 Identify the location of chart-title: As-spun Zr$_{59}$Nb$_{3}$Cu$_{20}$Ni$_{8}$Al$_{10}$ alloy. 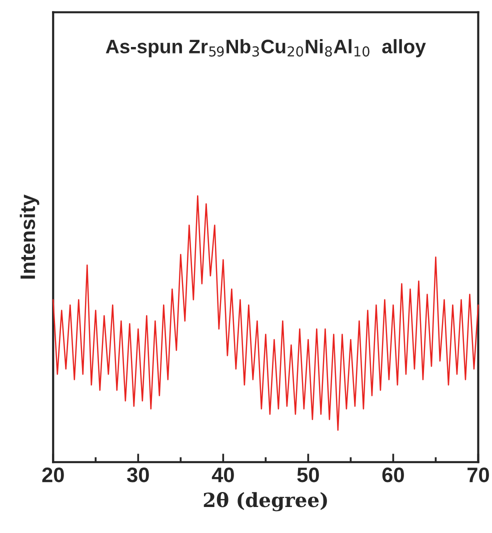
(266, 48).